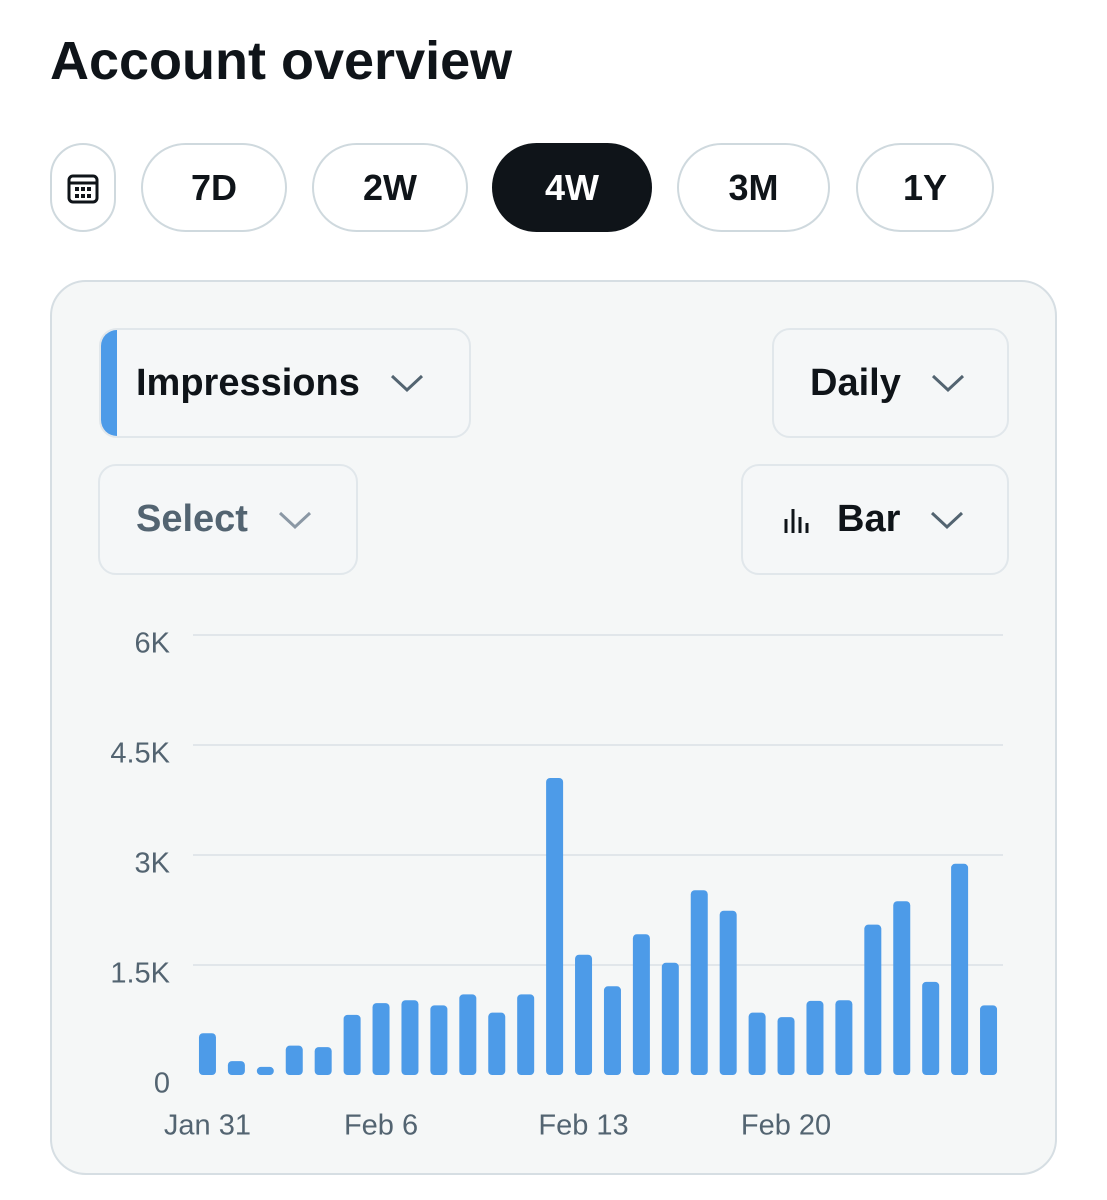 This screenshot has width=1107, height=1200. What do you see at coordinates (381, 1126) in the screenshot?
I see `x-tick-label: Feb 6` at bounding box center [381, 1126].